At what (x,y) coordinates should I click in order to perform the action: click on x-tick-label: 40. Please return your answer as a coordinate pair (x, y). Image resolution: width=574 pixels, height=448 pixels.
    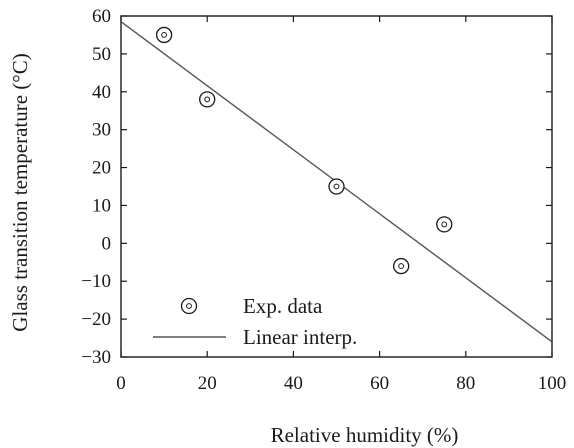
    Looking at the image, I should click on (293, 383).